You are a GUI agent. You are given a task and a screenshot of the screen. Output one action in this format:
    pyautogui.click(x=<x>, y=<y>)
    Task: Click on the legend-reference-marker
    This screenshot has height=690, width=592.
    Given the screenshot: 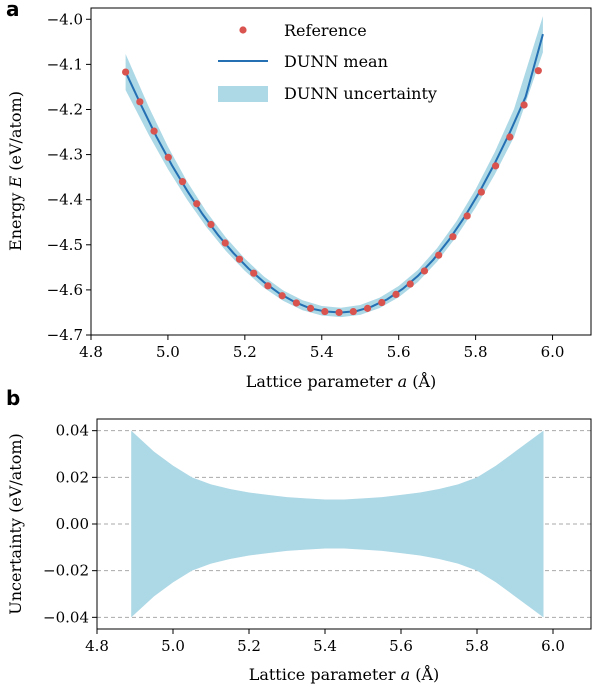 What is the action you would take?
    pyautogui.click(x=243, y=30)
    